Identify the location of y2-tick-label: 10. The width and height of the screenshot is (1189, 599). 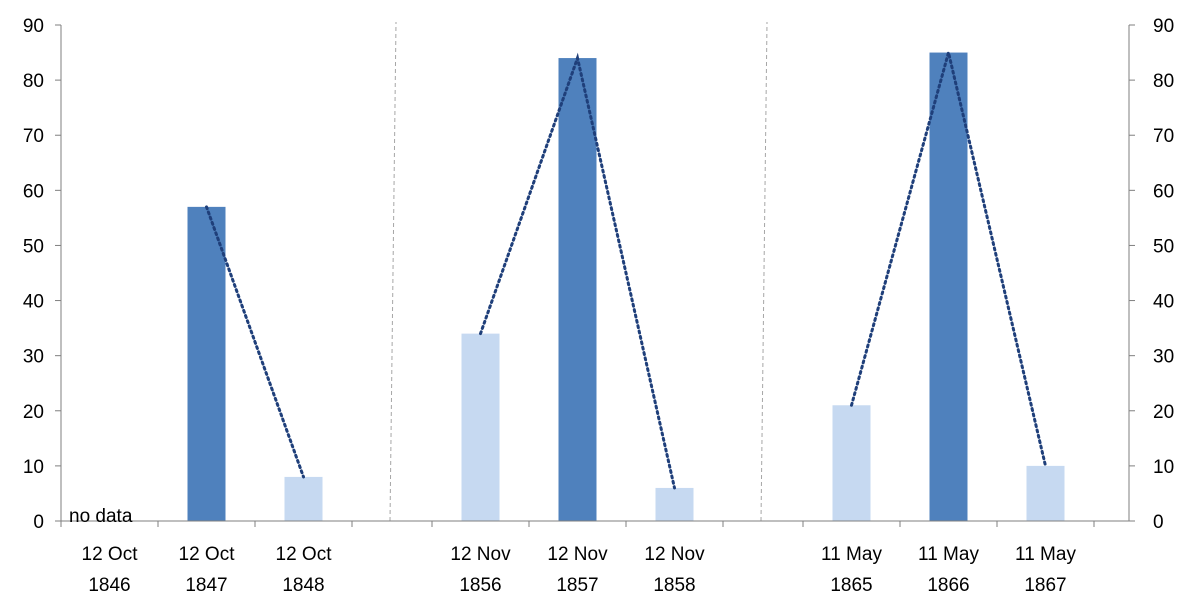
(1163, 467).